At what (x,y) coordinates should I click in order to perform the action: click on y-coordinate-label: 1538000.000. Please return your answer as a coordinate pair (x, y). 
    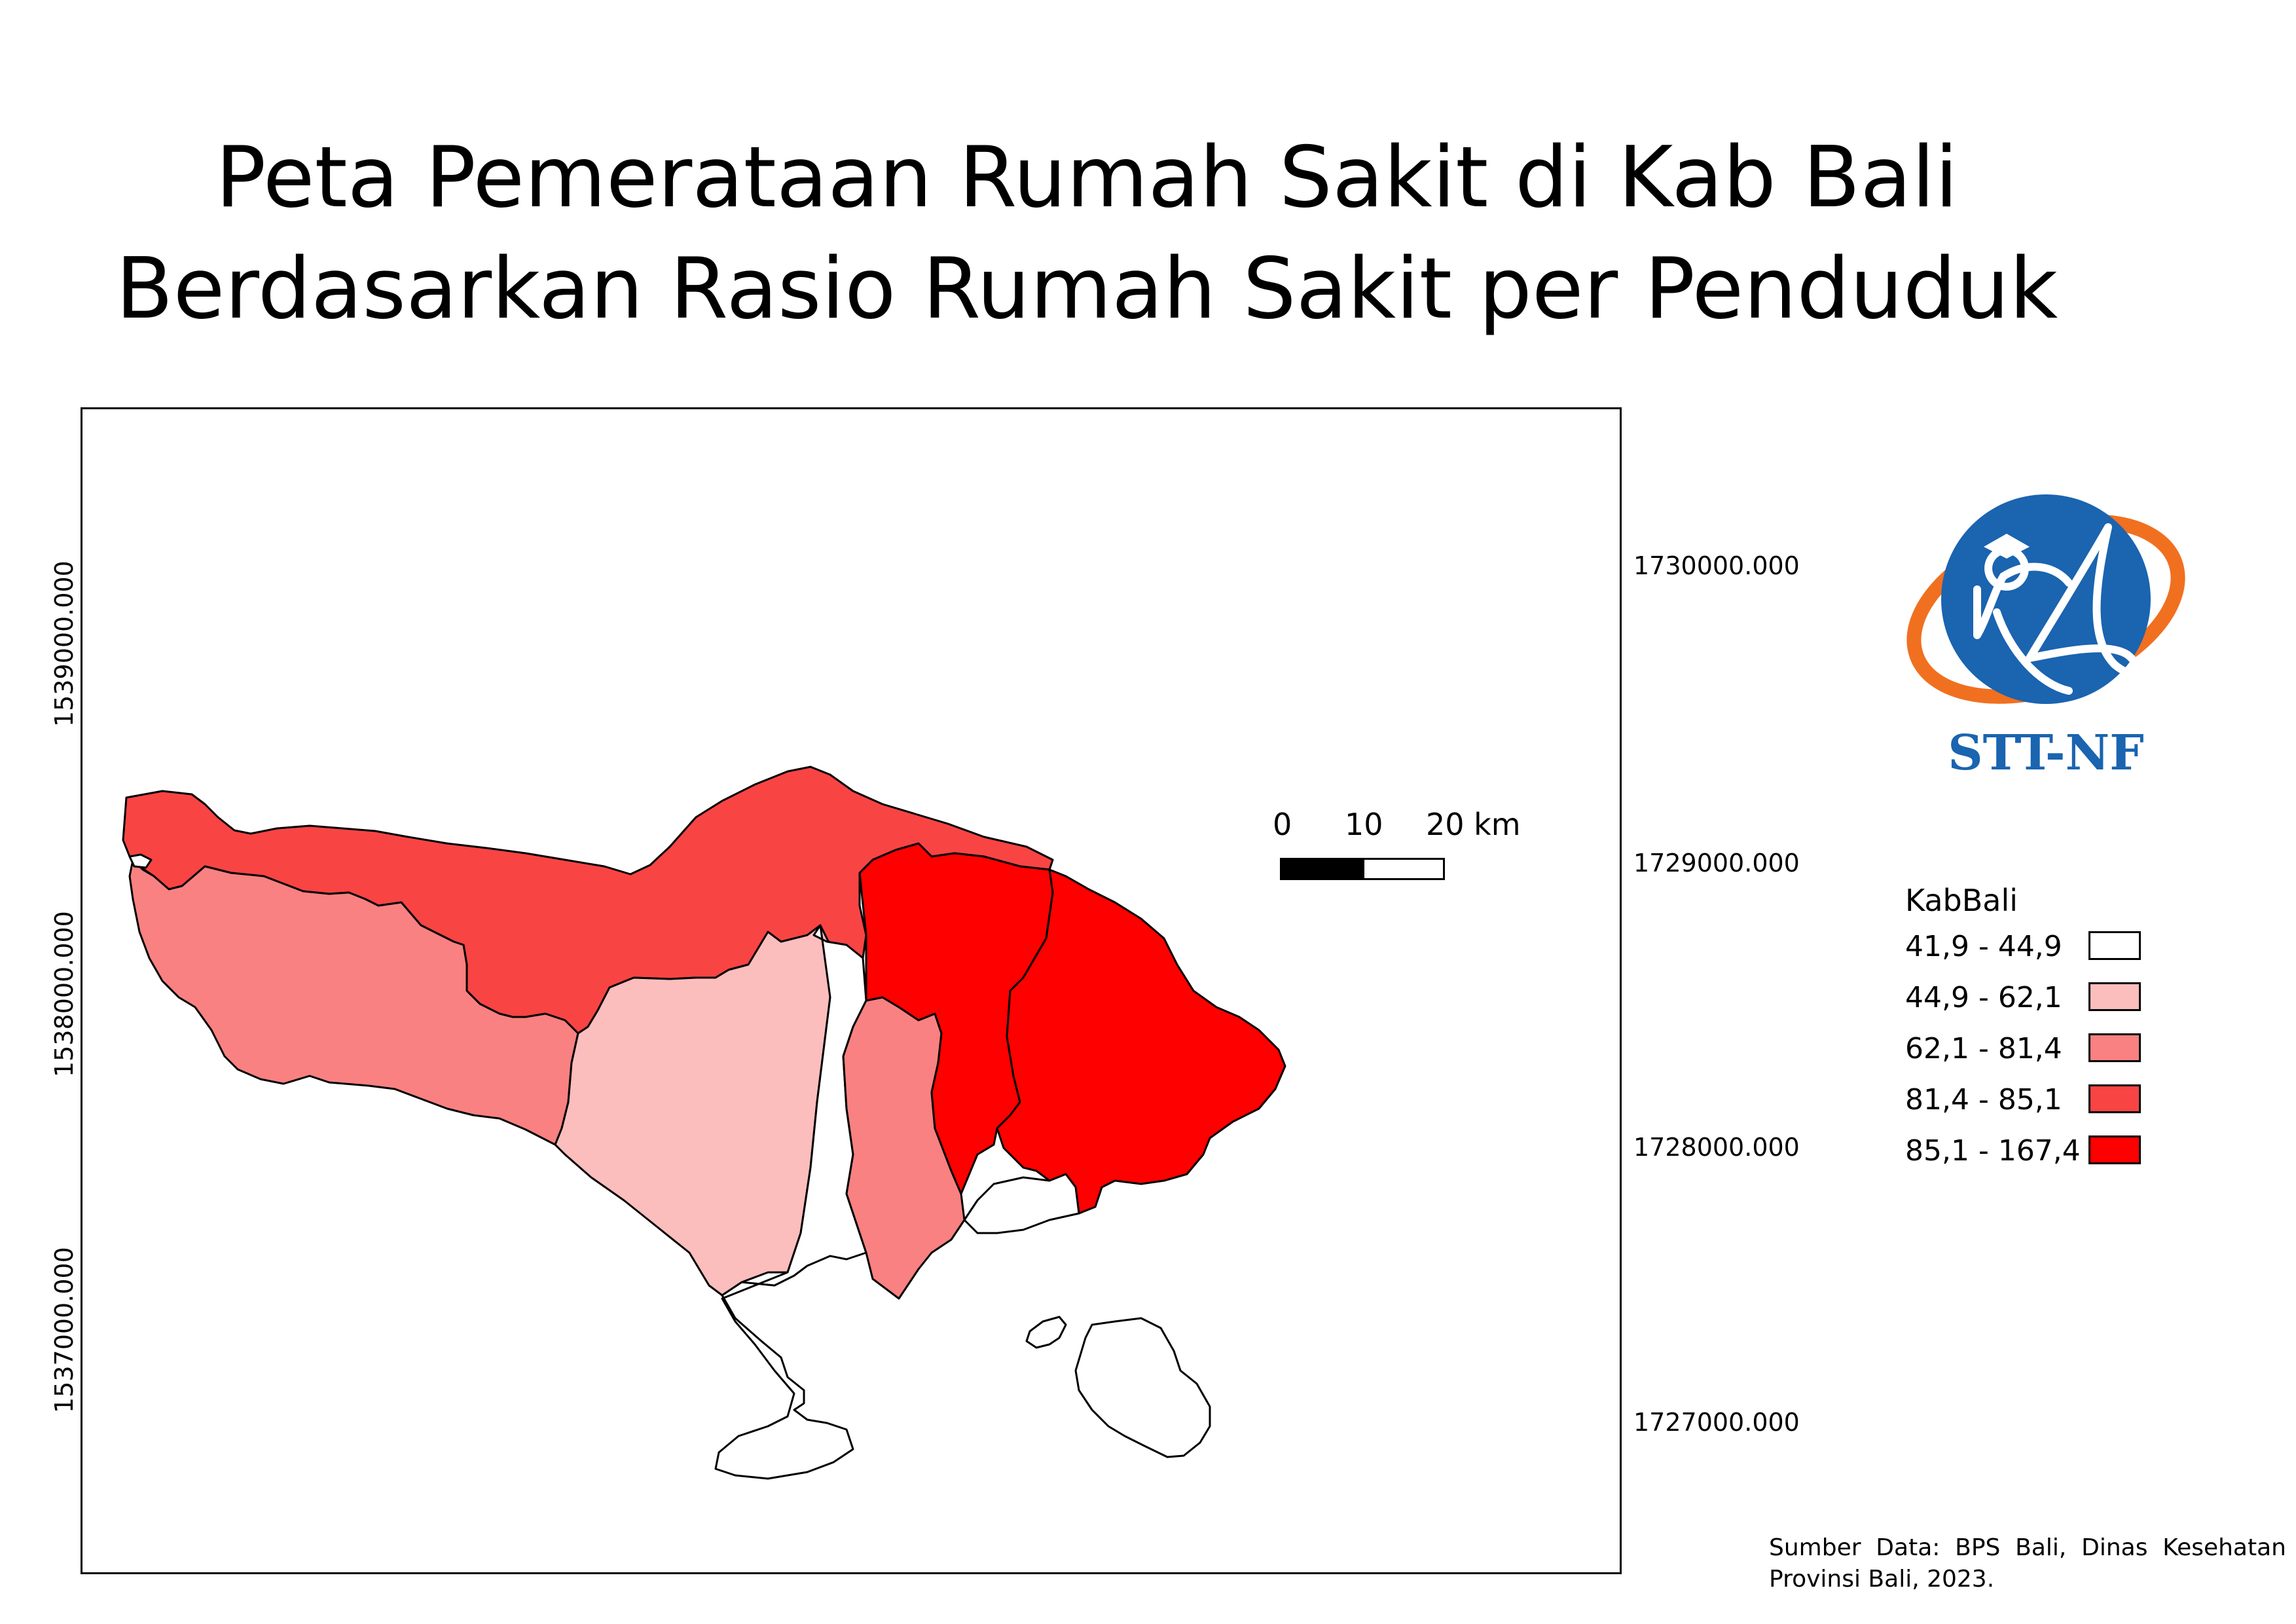
    Looking at the image, I should click on (64, 994).